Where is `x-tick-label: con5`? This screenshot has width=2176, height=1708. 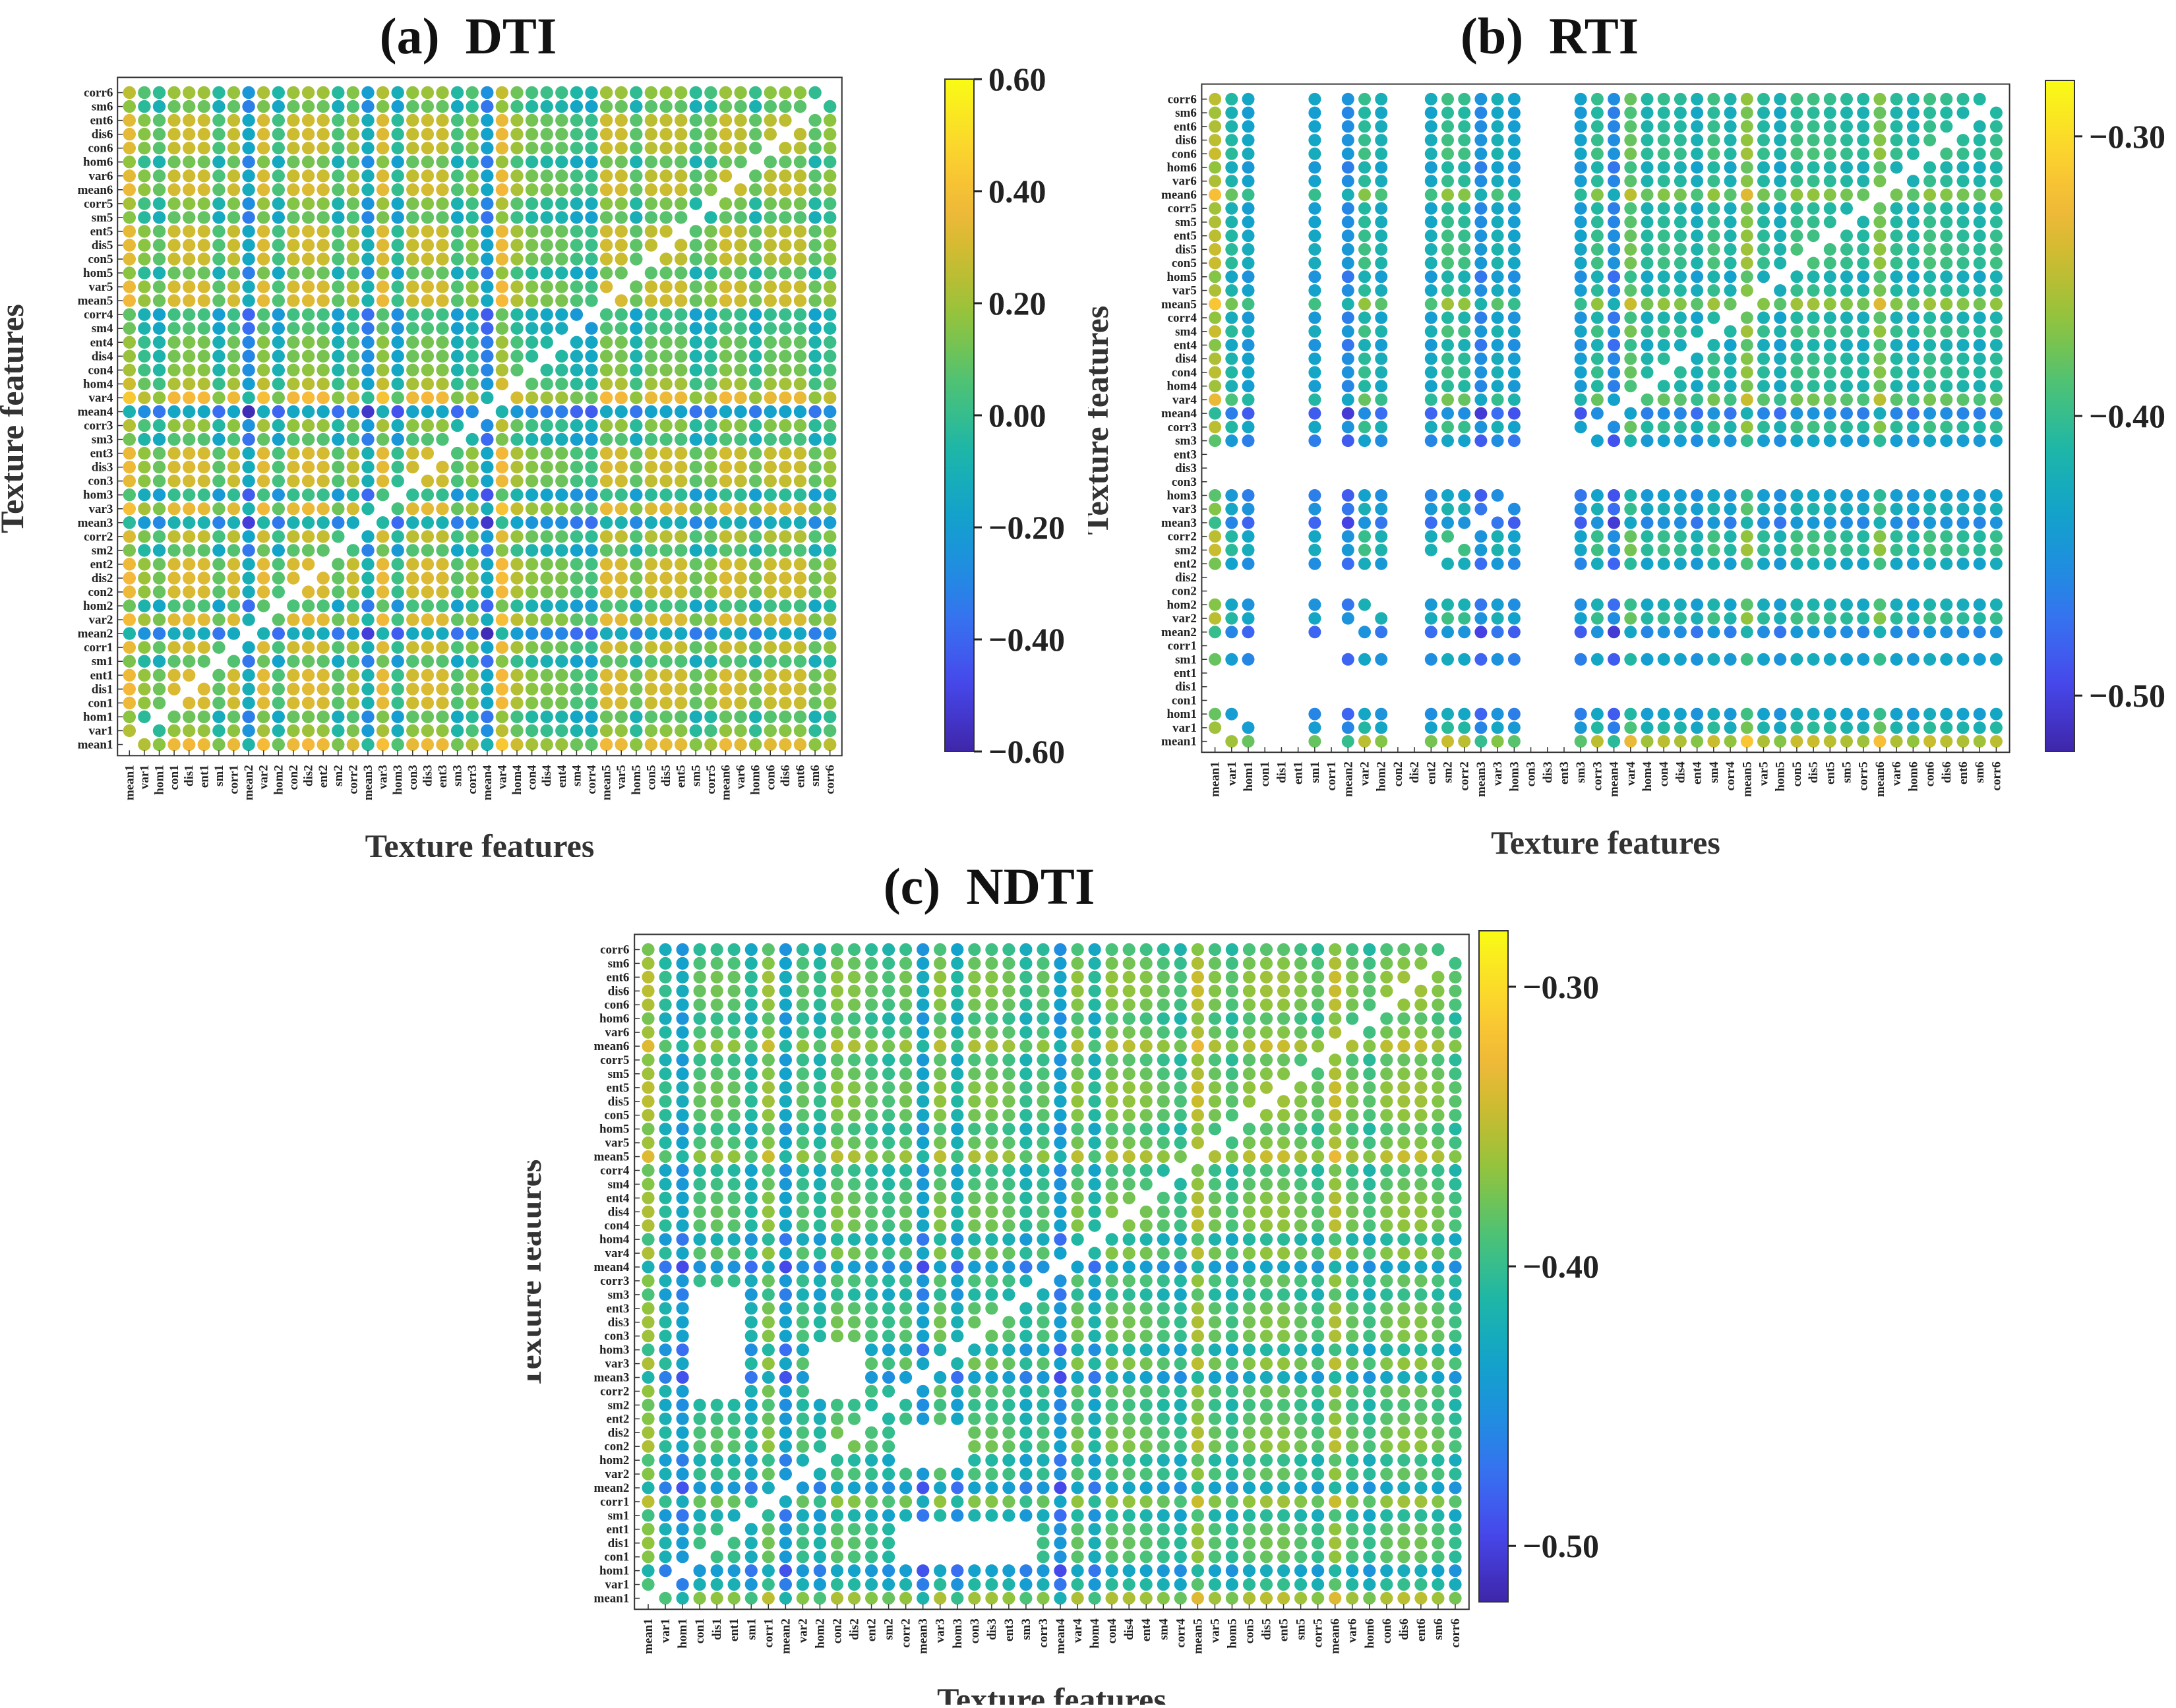 x-tick-label: con5 is located at coordinates (651, 777).